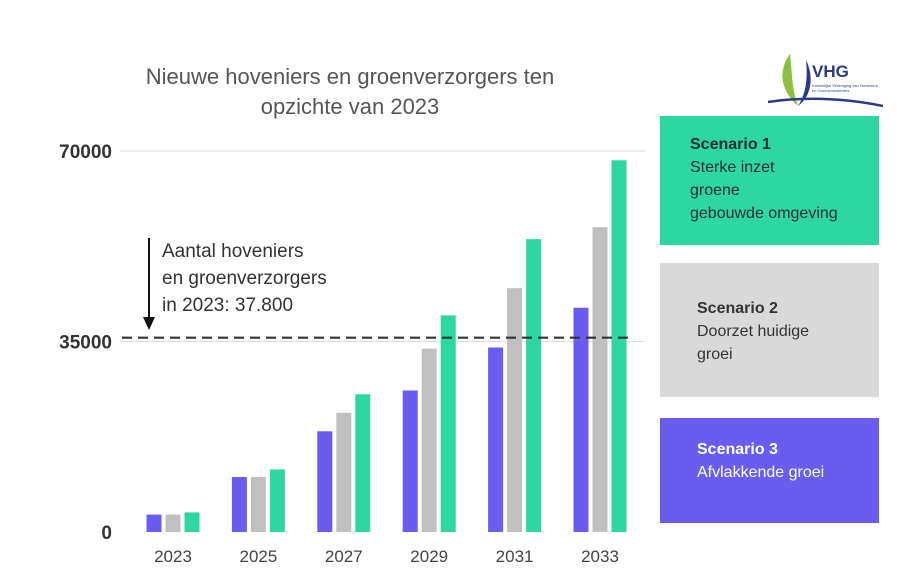 The width and height of the screenshot is (900, 583). I want to click on bar-scenario-2-2027, so click(344, 472).